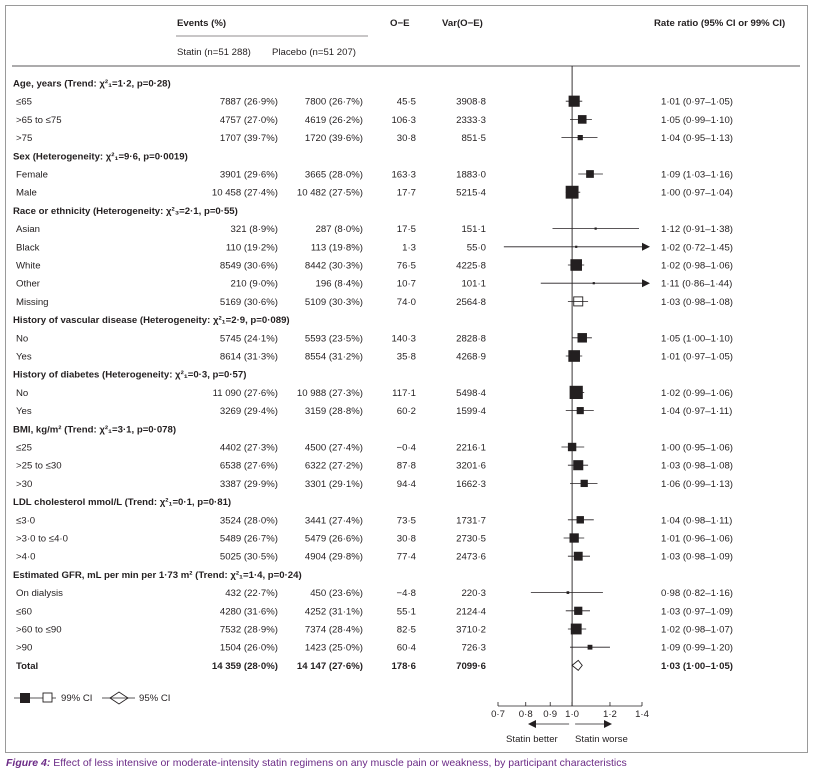 The width and height of the screenshot is (813, 775). Describe the element at coordinates (697, 175) in the screenshot. I see `row-rate-ratio: 1·09 (1·03–1·16)` at that location.